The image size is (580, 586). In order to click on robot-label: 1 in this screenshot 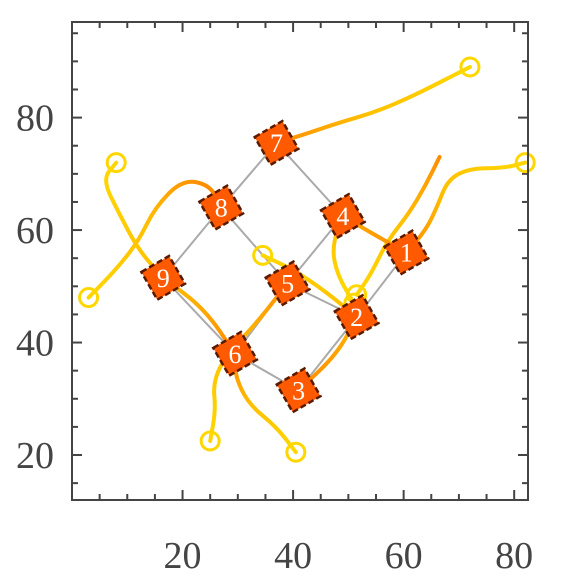, I will do `click(406, 253)`.